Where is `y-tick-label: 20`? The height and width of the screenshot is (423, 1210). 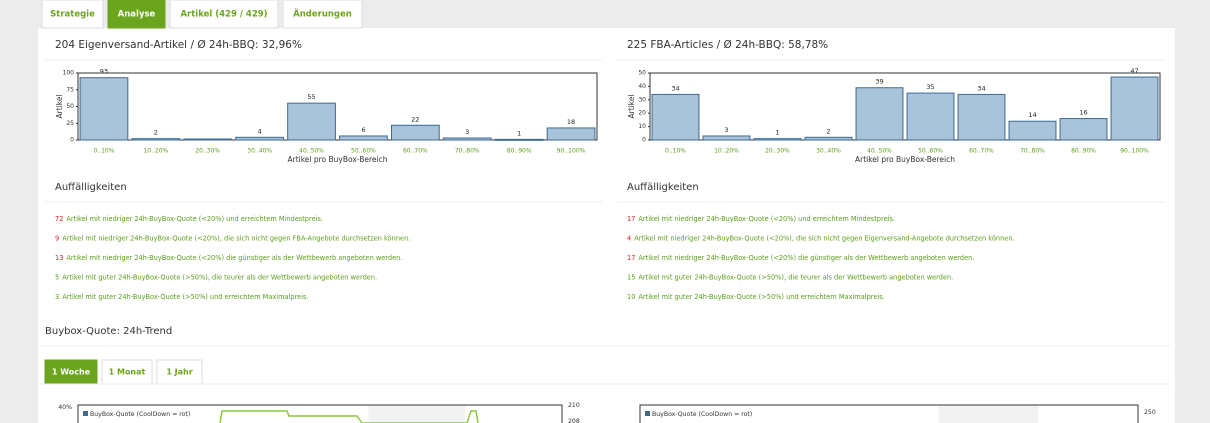
y-tick-label: 20 is located at coordinates (642, 113).